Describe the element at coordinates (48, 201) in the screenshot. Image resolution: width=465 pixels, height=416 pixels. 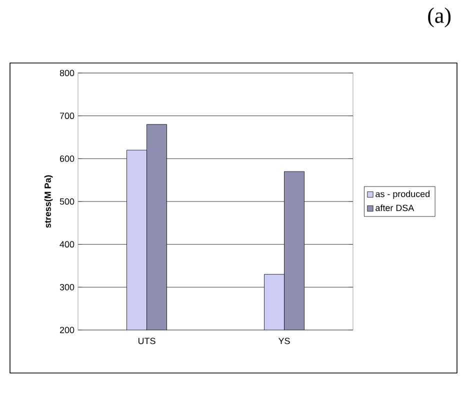
I see `y-axis-title: stress(M Pa)` at that location.